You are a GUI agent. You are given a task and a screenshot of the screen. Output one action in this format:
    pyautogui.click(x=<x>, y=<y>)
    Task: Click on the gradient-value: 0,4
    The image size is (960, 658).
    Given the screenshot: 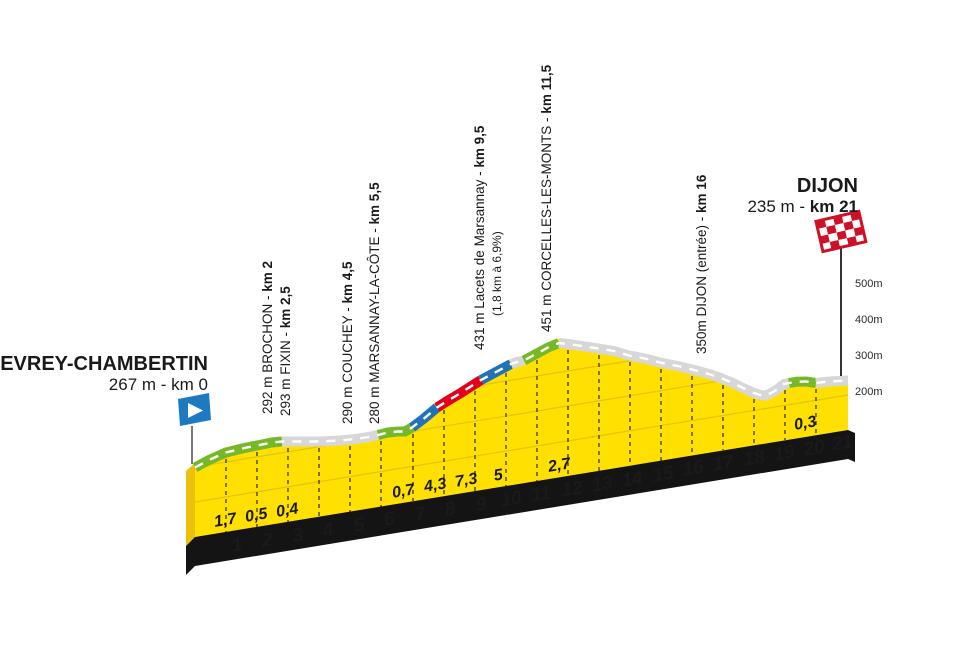 What is the action you would take?
    pyautogui.click(x=287, y=510)
    